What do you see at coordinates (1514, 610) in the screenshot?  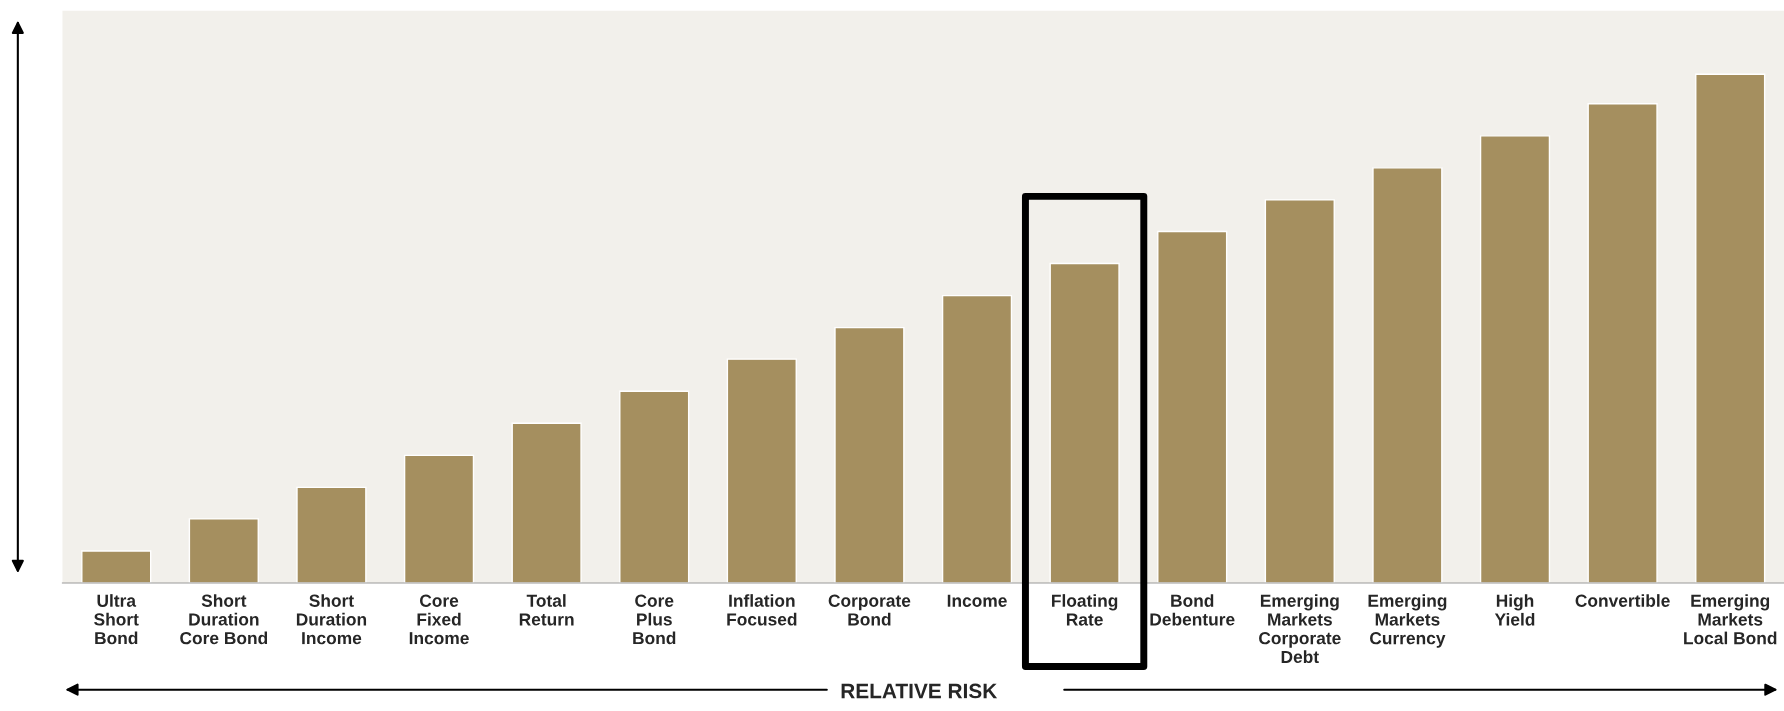 I see `x-tick-label: High Yield` at bounding box center [1514, 610].